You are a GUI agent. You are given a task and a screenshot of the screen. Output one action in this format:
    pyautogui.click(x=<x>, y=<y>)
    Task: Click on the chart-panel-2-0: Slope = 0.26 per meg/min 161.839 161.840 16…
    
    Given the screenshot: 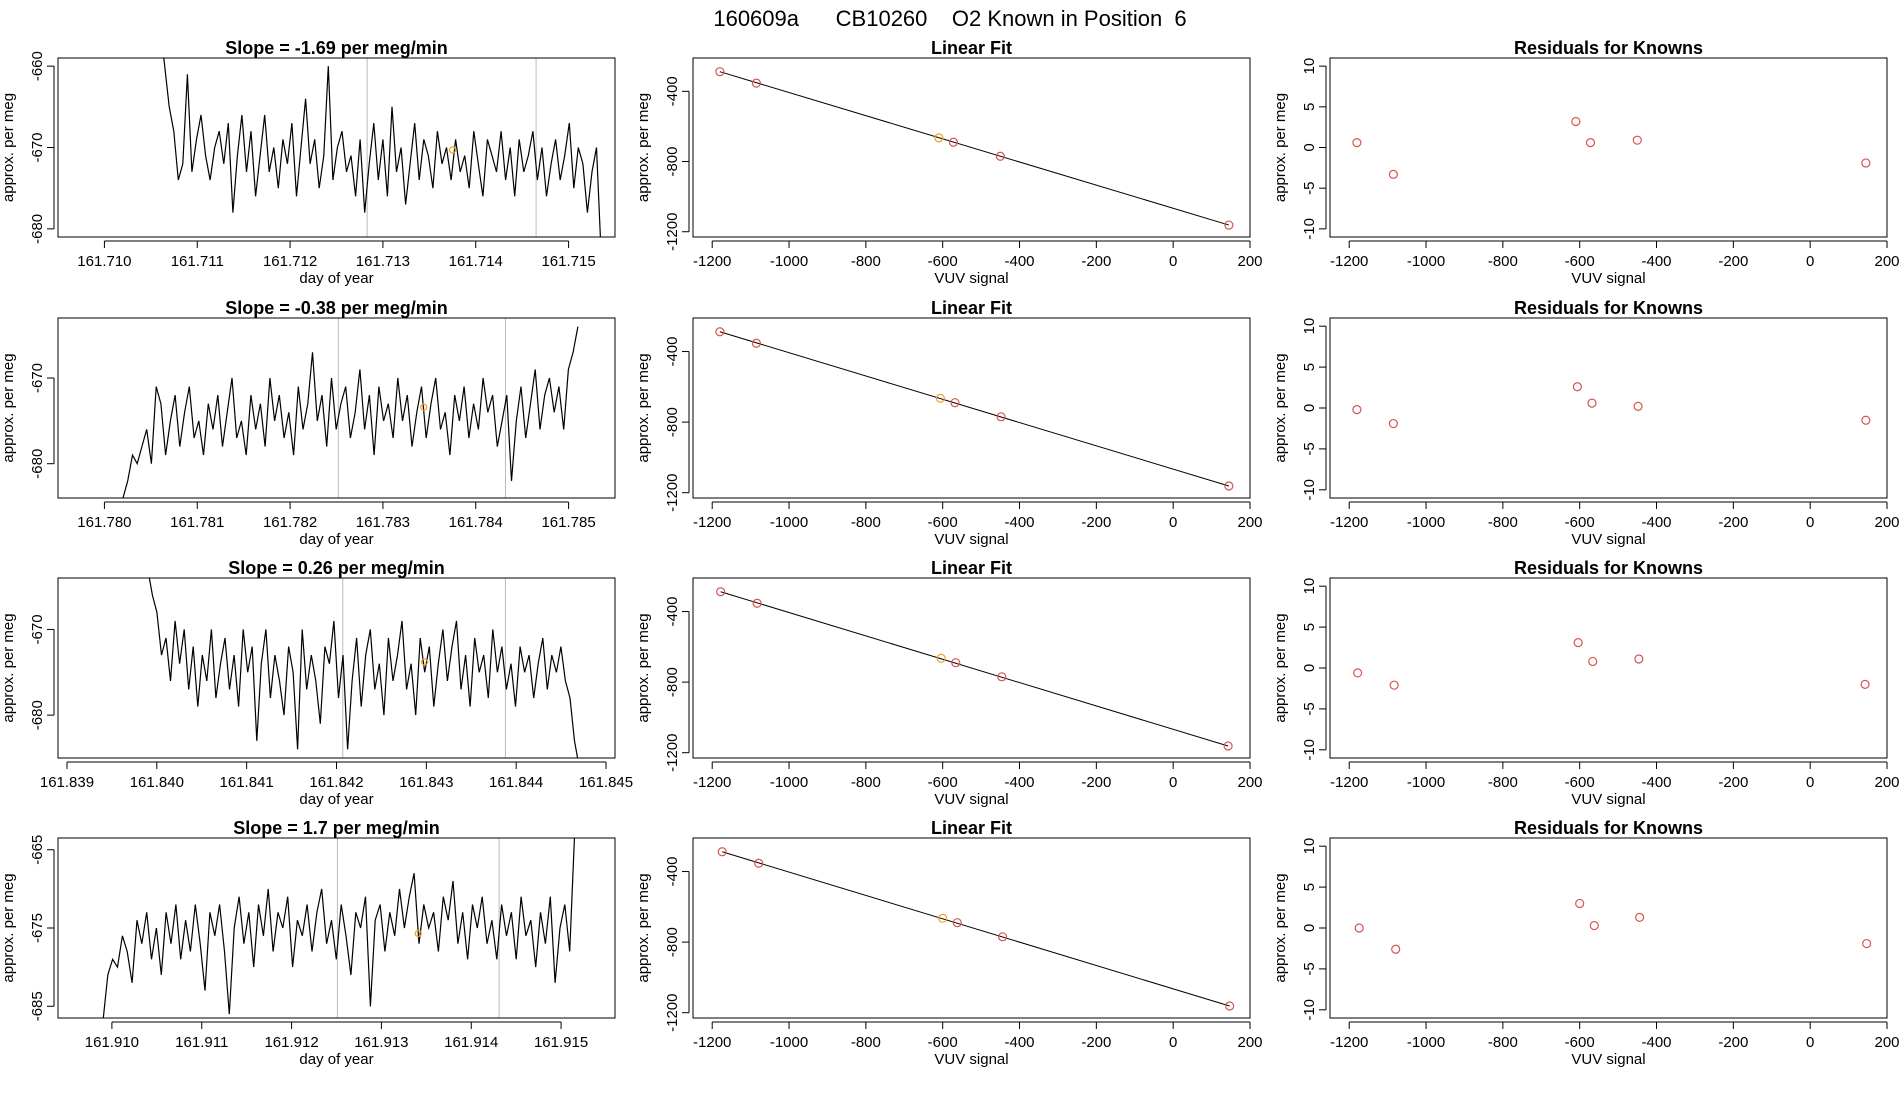 What is the action you would take?
    pyautogui.click(x=316, y=683)
    